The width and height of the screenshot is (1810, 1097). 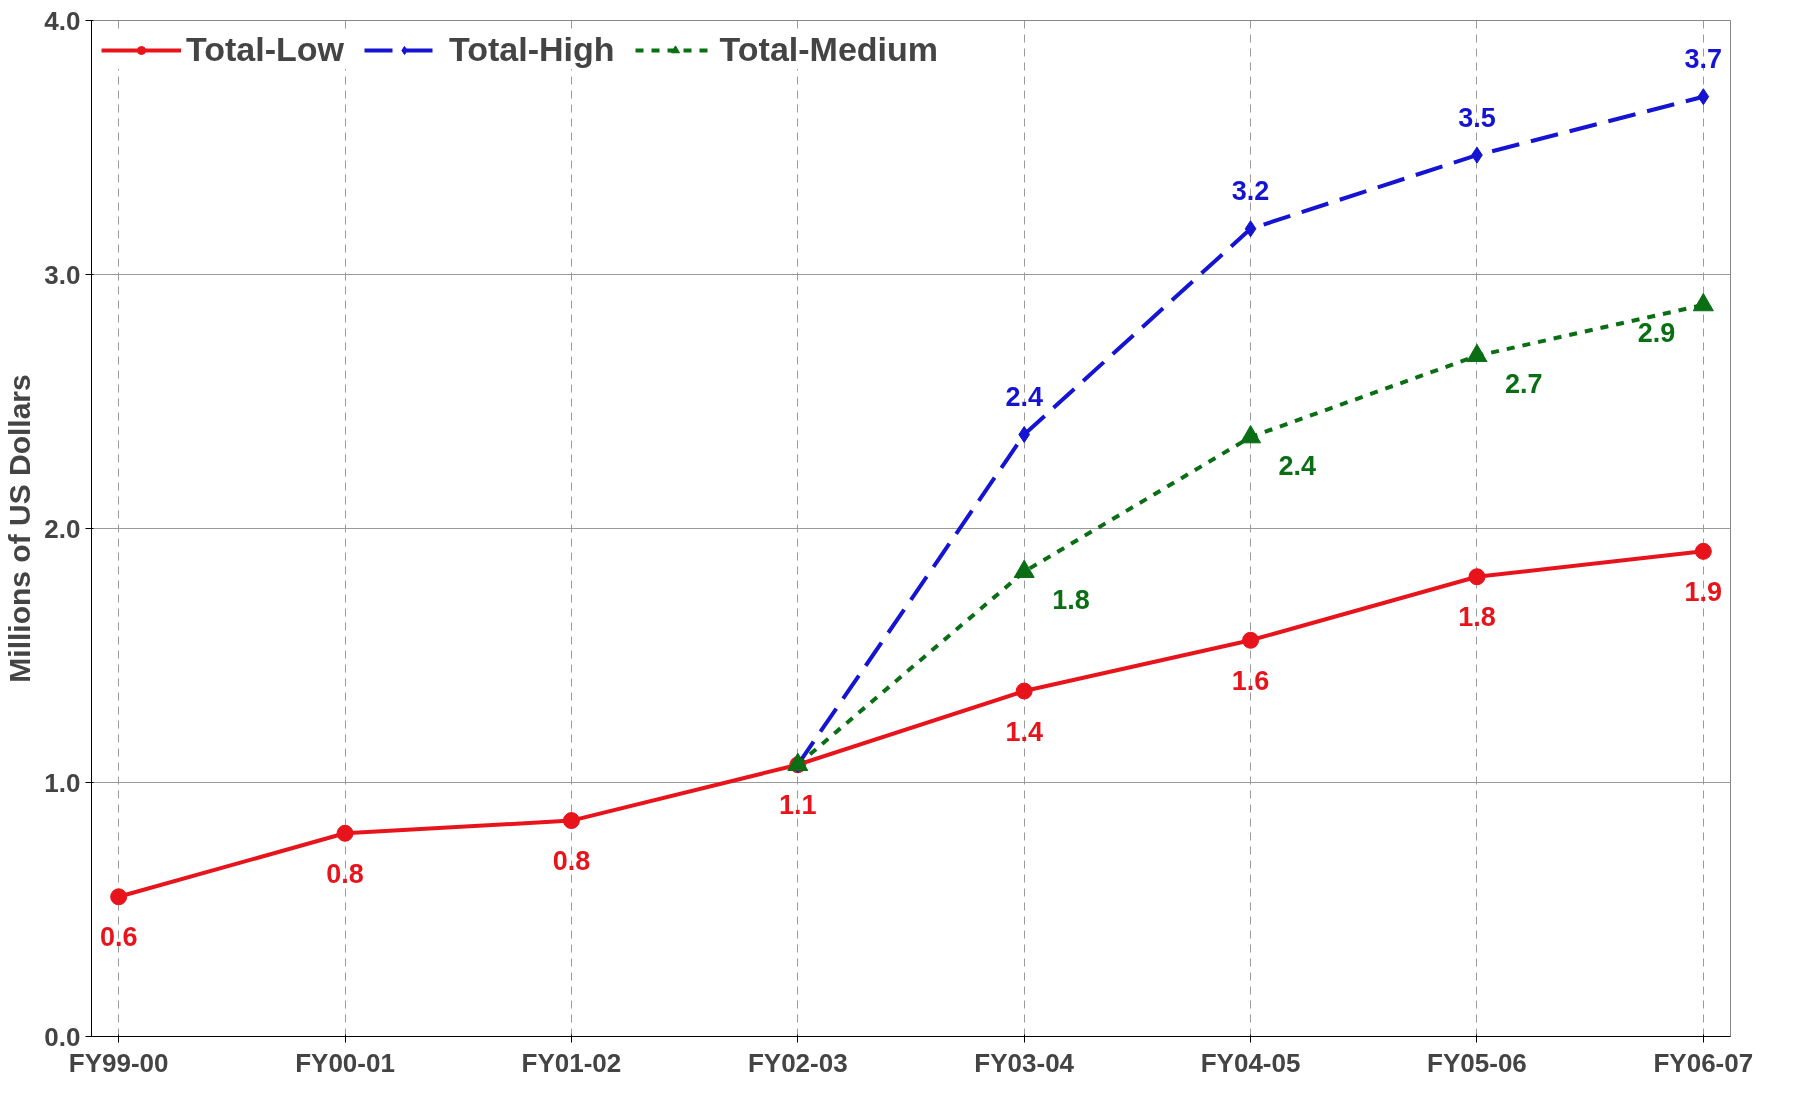 I want to click on y-axis-title: Millions of US Dollars, so click(x=20, y=528).